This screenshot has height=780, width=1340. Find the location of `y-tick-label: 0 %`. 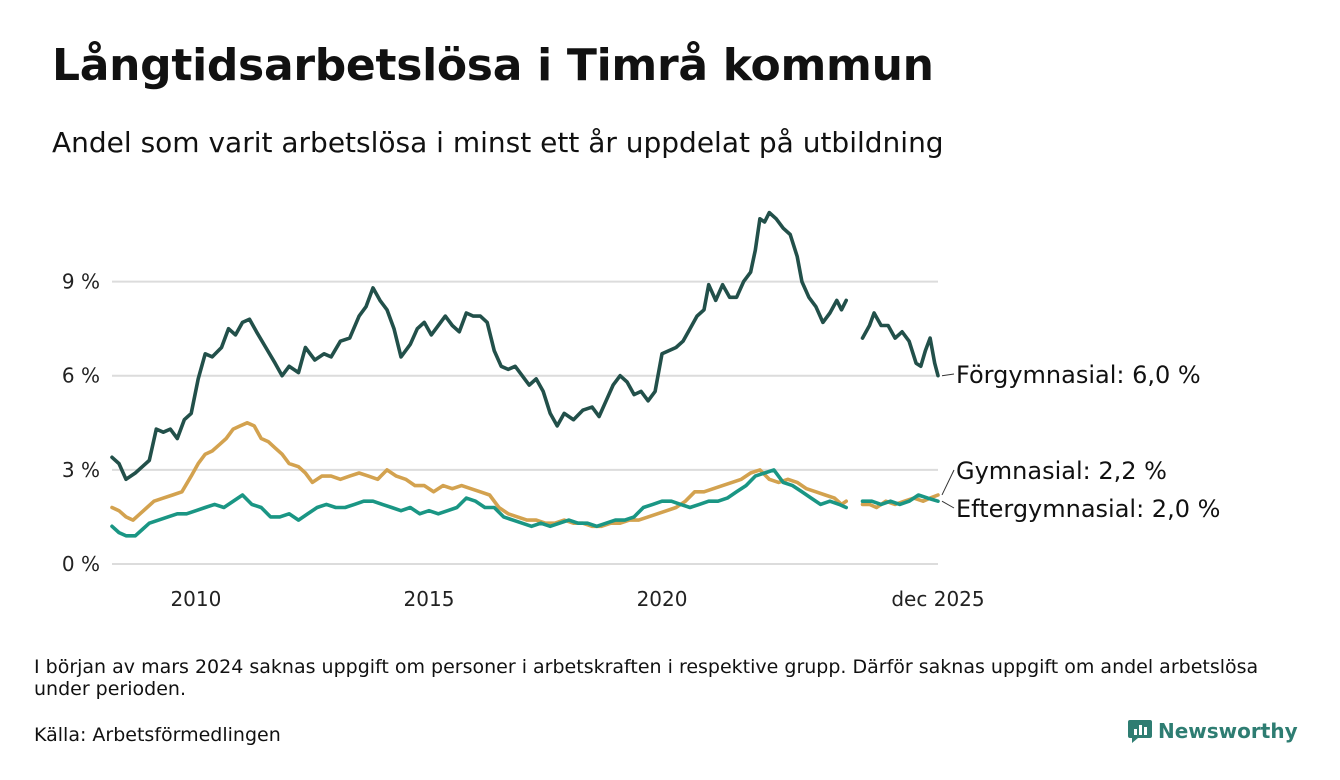

y-tick-label: 0 % is located at coordinates (81, 564).